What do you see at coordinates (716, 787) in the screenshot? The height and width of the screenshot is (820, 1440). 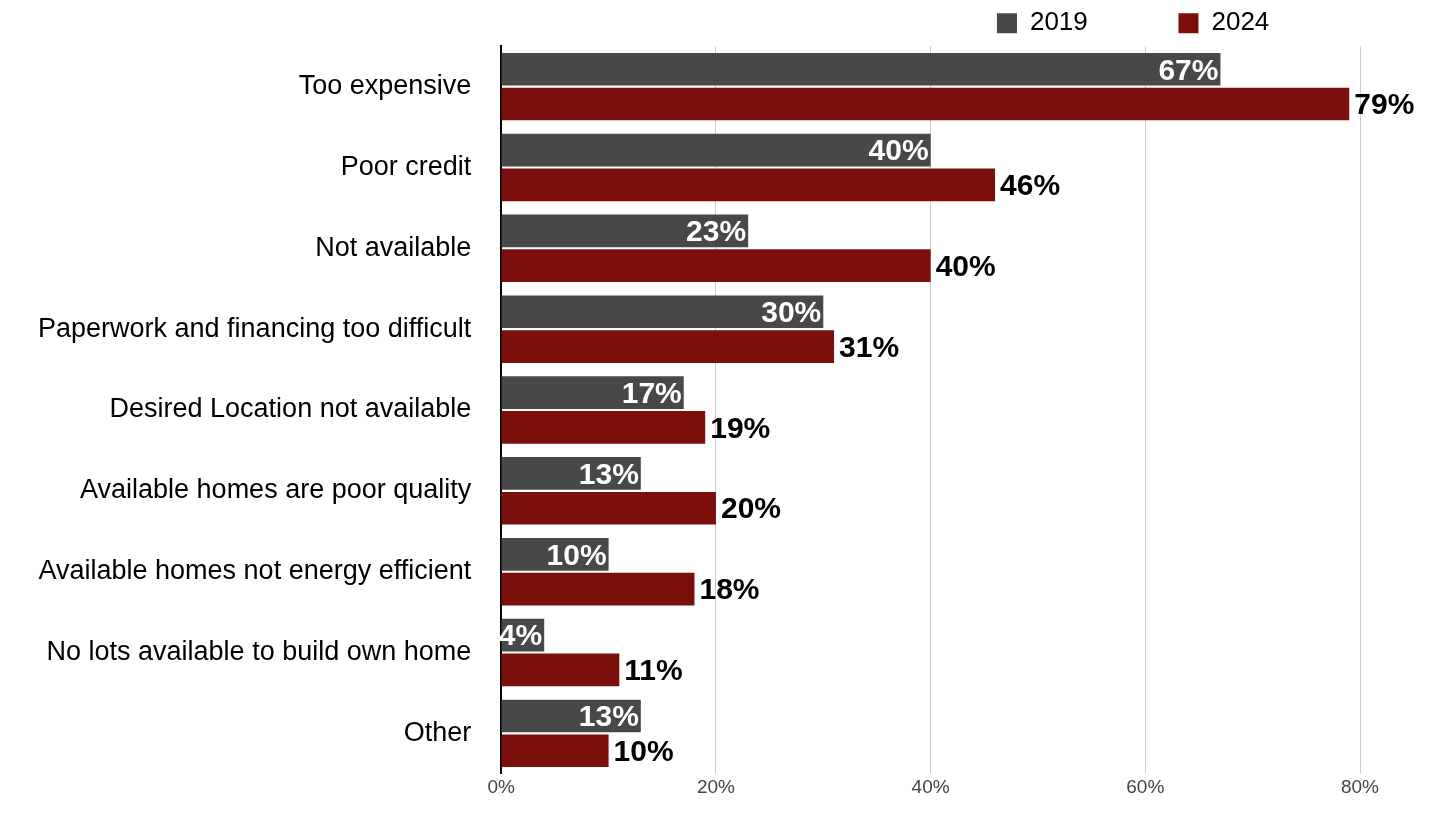 I see `x-tick-label: 20%` at bounding box center [716, 787].